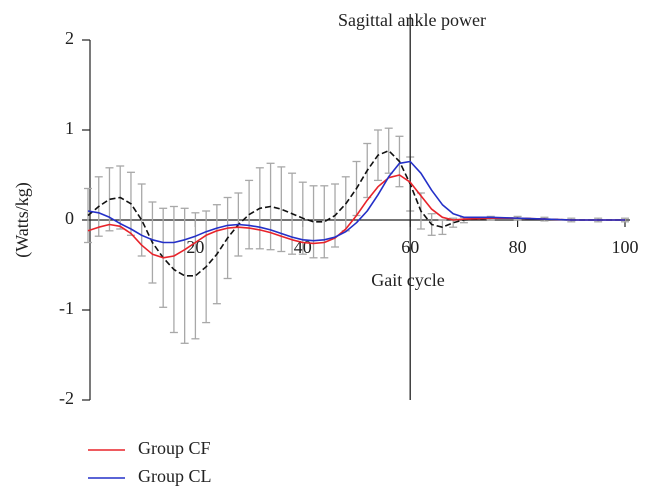 This screenshot has height=504, width=653. I want to click on y-tick-label: 2, so click(69, 38).